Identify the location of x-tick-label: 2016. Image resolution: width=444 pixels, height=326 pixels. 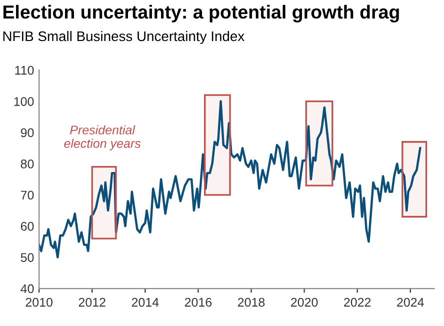
(198, 302).